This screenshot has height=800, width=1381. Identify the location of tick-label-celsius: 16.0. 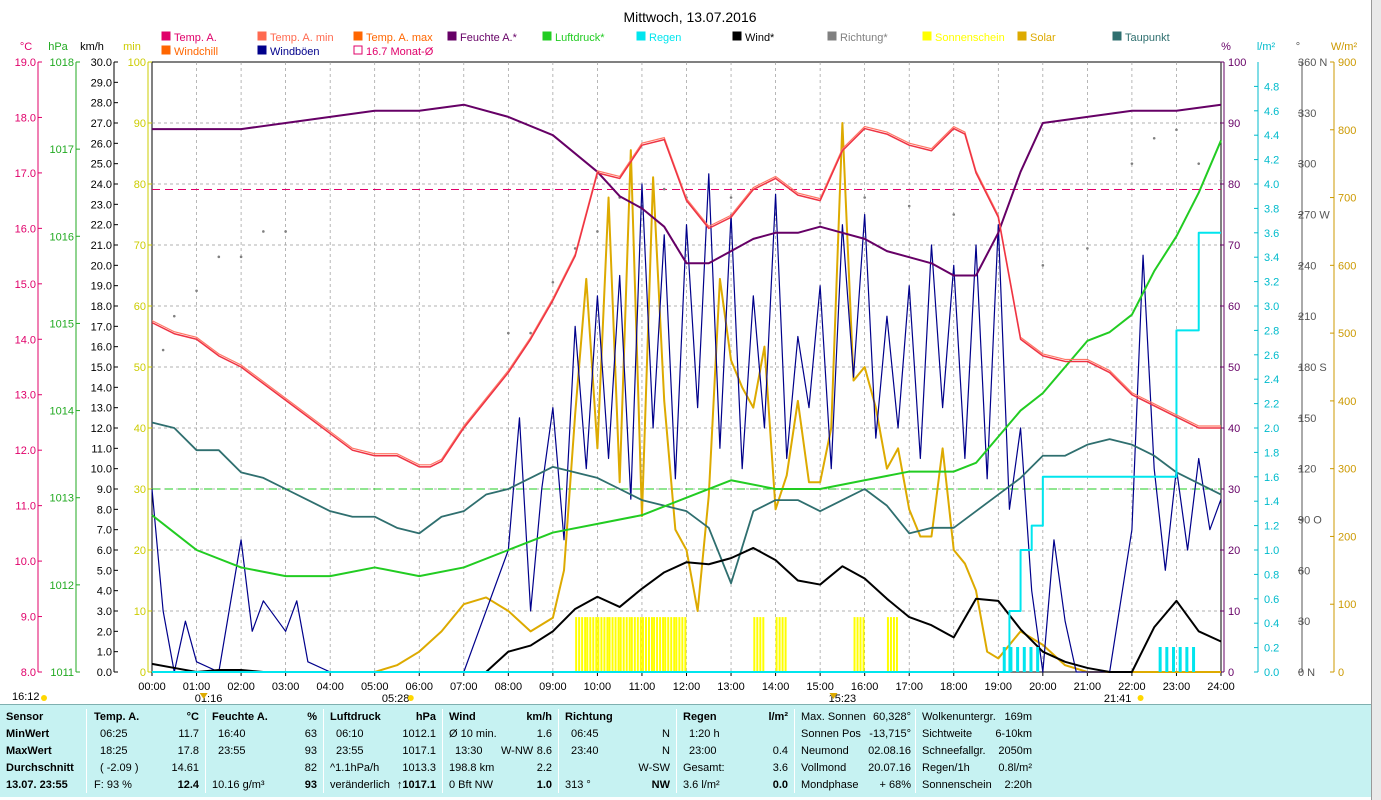
(25, 229).